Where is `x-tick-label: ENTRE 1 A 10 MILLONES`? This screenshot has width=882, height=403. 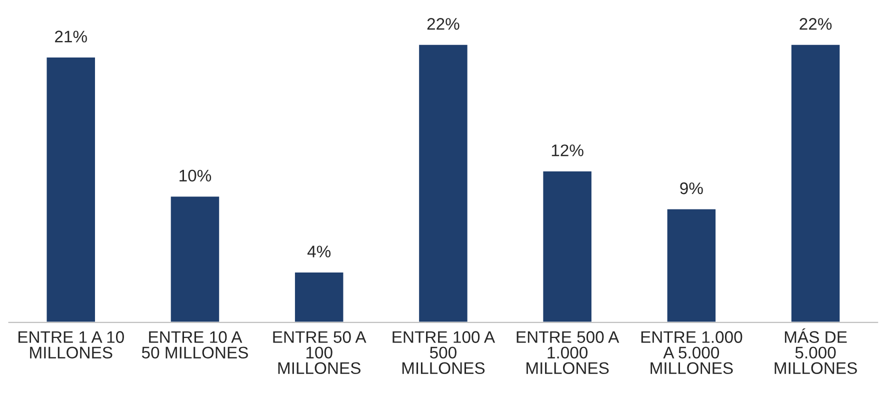 x-tick-label: ENTRE 1 A 10 MILLONES is located at coordinates (71, 345).